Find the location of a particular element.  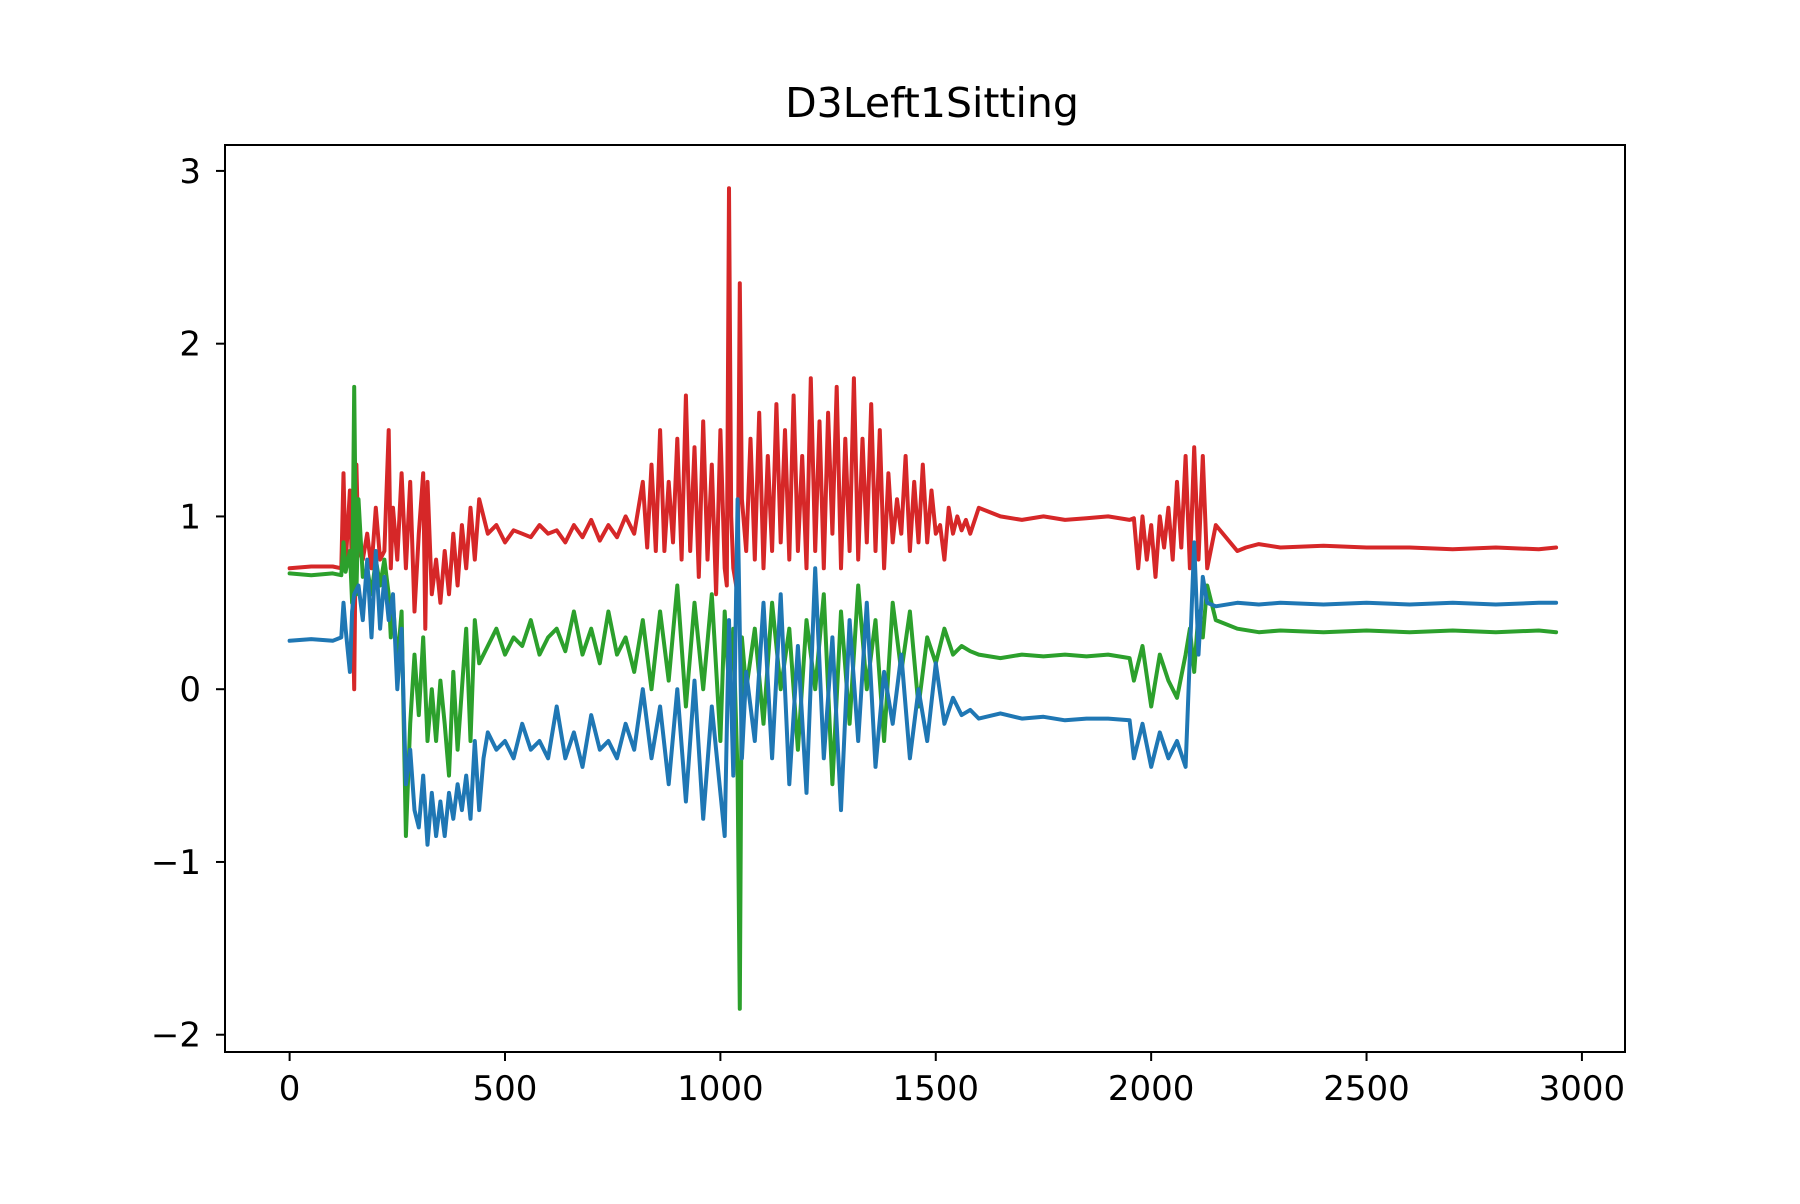

y-tick-label: 0 is located at coordinates (190, 690).